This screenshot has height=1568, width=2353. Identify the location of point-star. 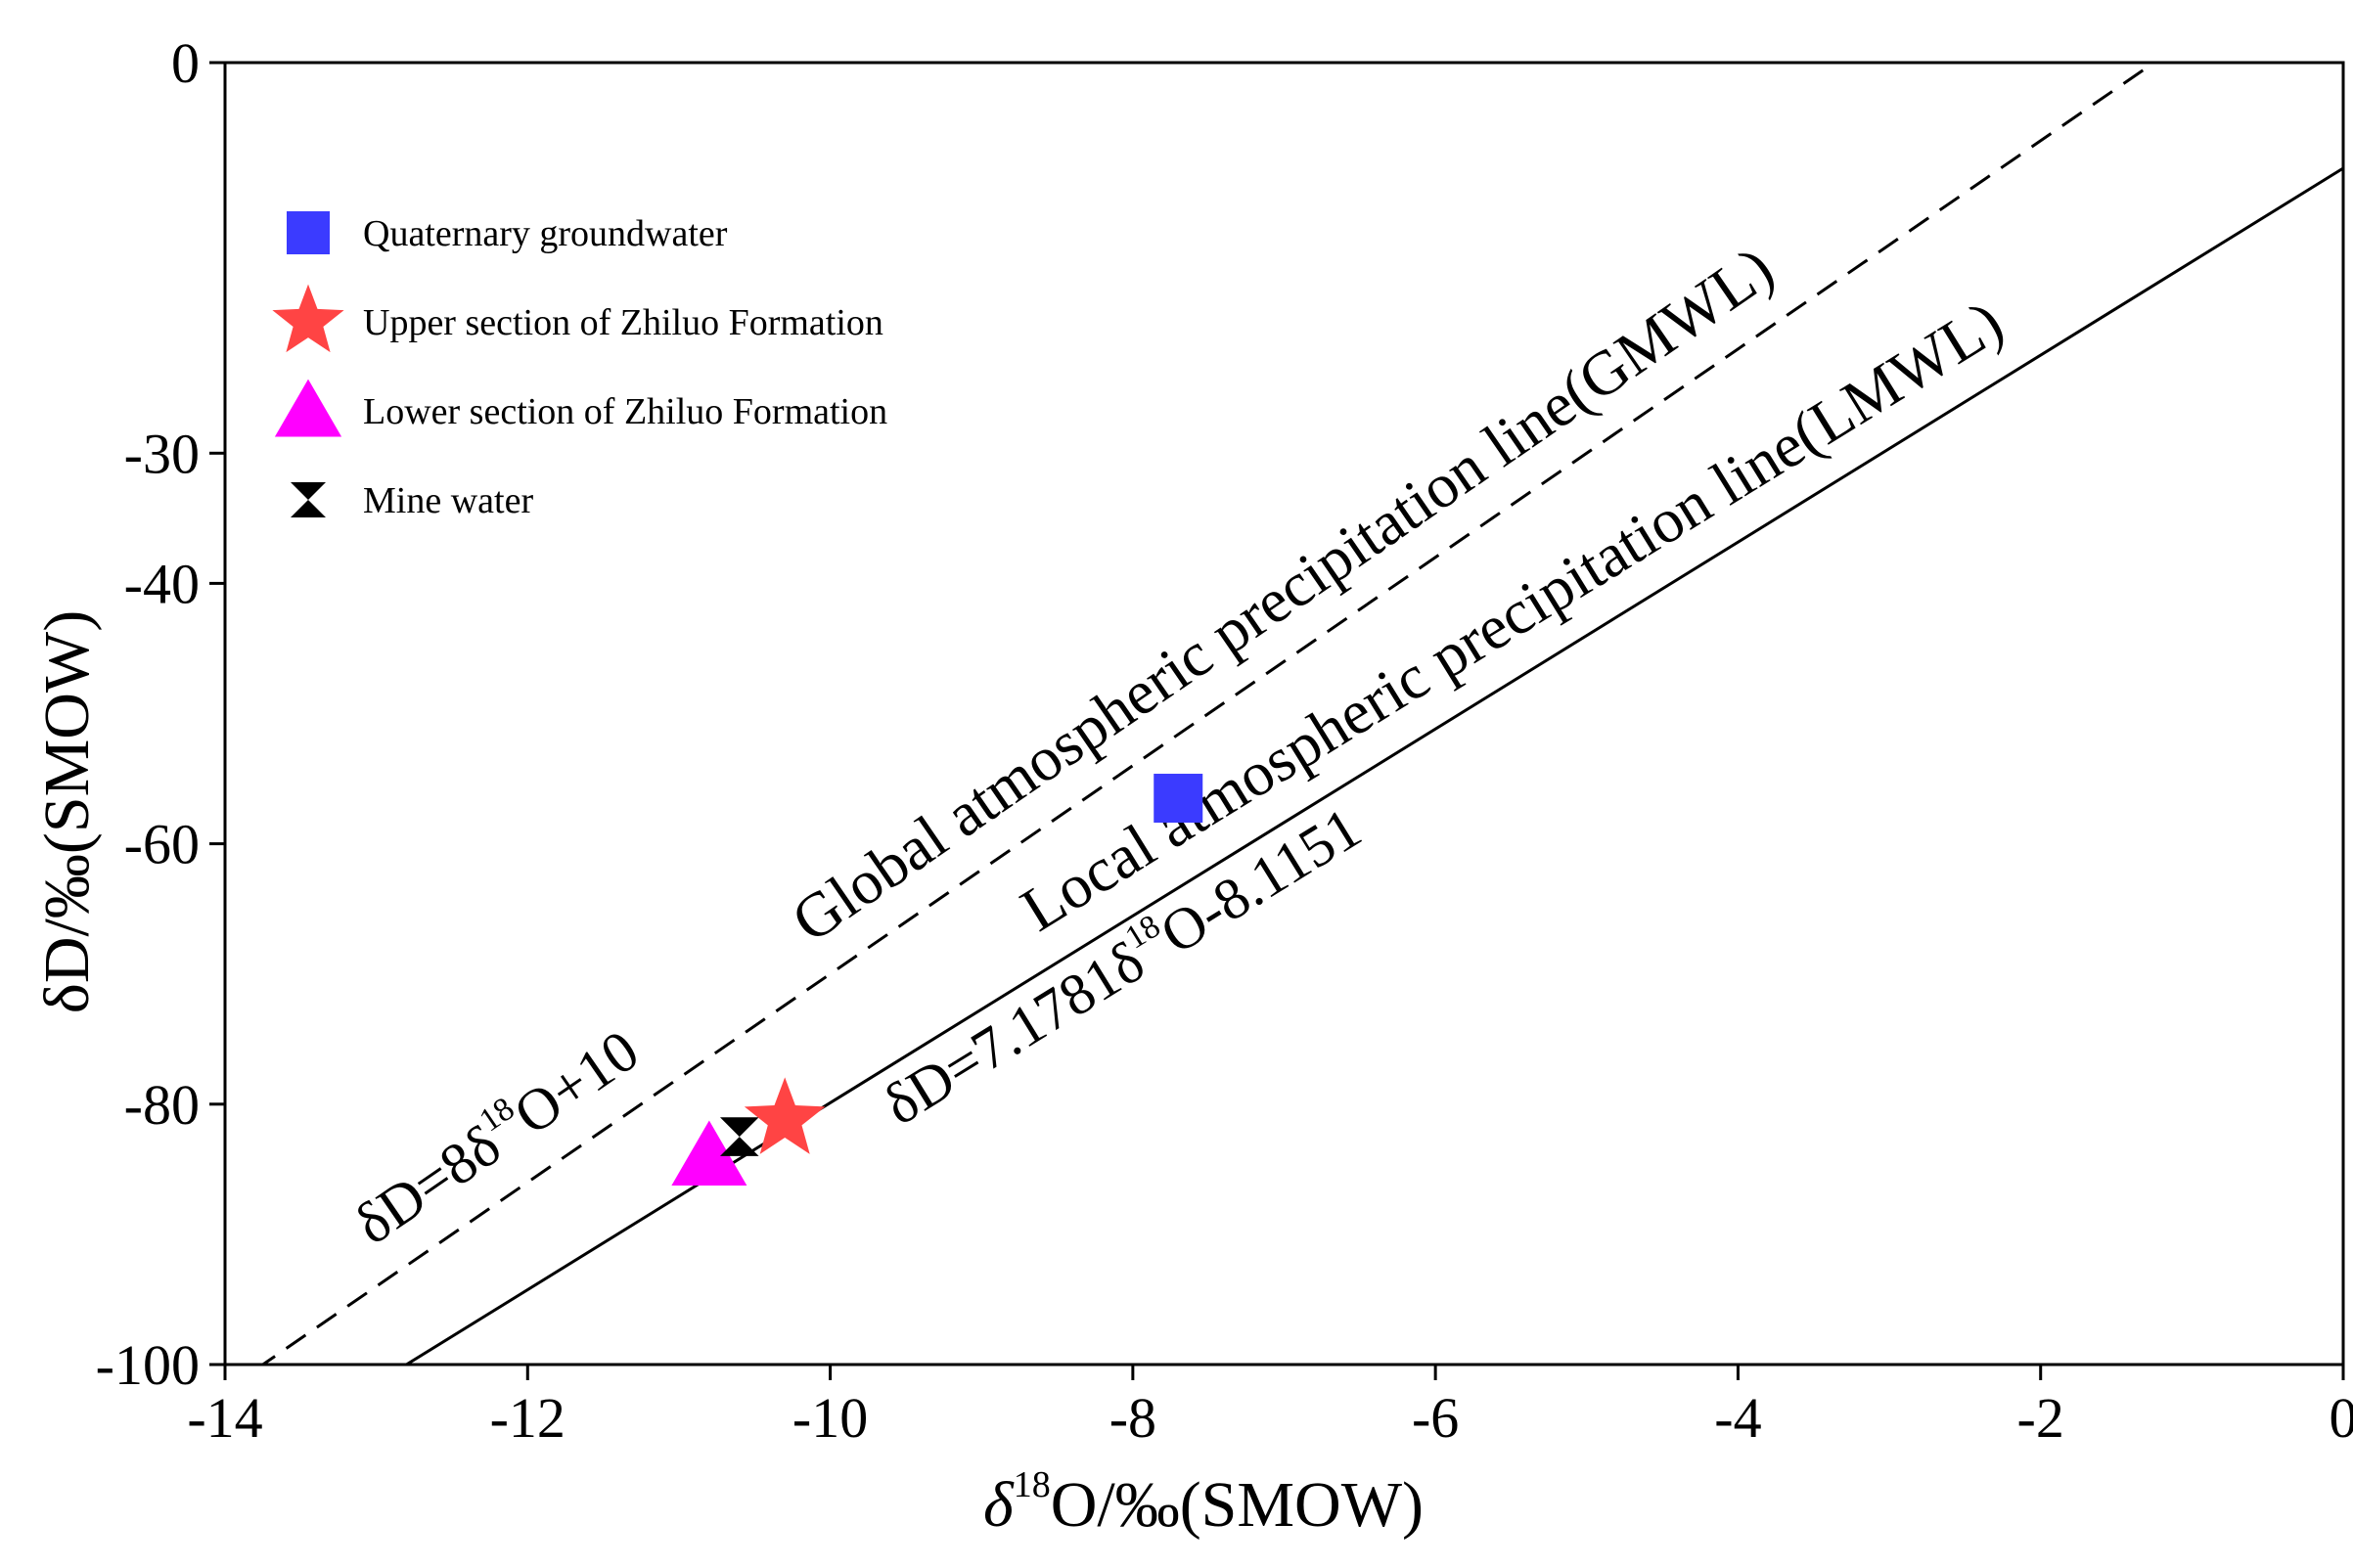
(785, 1115).